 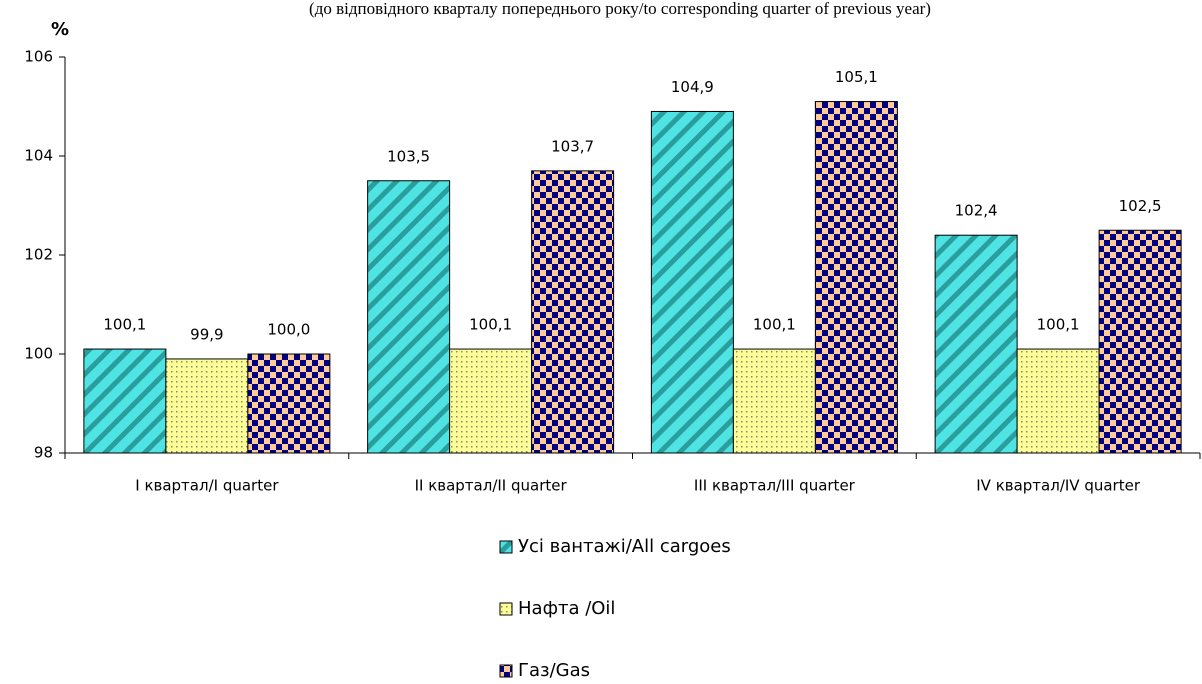 What do you see at coordinates (1058, 486) in the screenshot?
I see `x-tick-label: IV квартал/IV quarter` at bounding box center [1058, 486].